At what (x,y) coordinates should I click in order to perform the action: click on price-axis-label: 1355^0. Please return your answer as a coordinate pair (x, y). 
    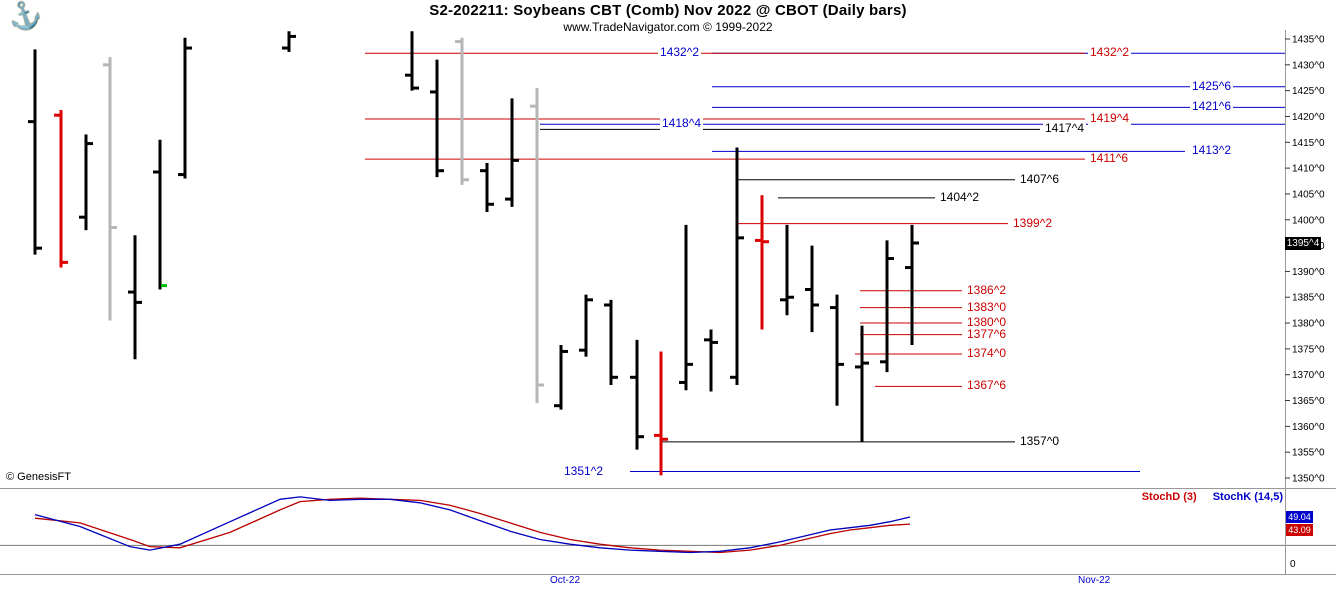
    Looking at the image, I should click on (1308, 453).